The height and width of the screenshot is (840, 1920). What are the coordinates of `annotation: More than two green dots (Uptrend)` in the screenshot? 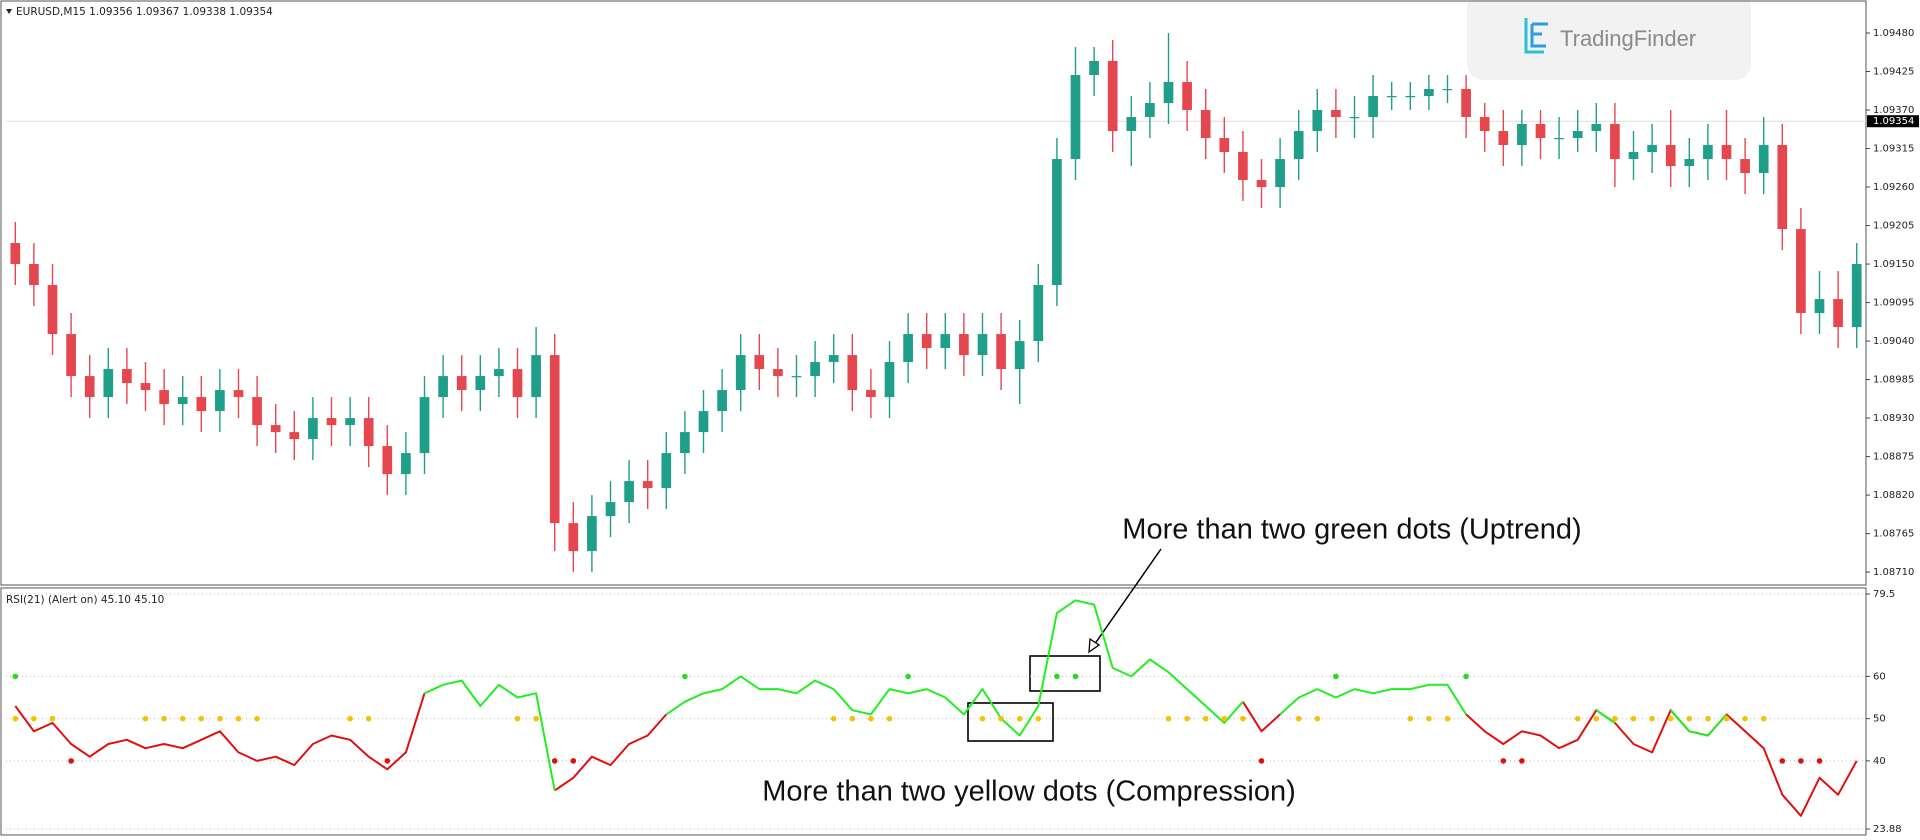 It's located at (1351, 530).